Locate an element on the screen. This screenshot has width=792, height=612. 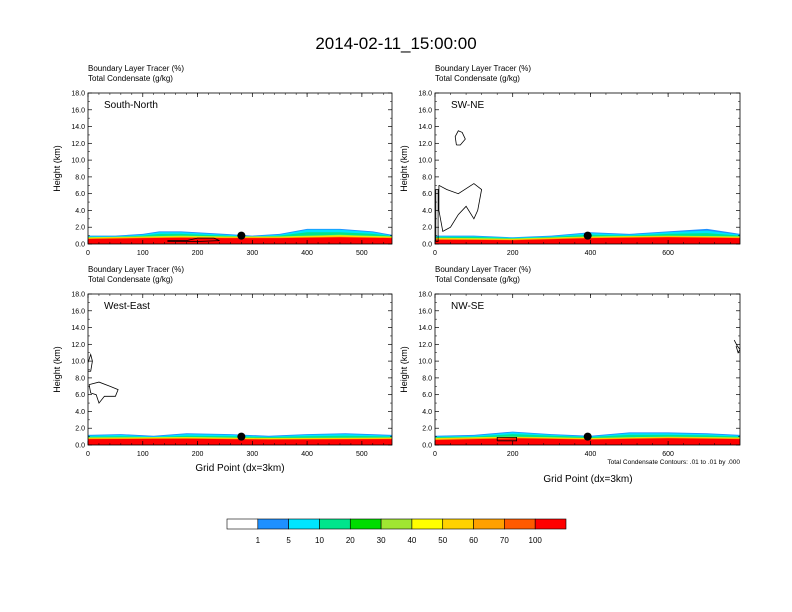
sw-ne-frame is located at coordinates (587, 168).